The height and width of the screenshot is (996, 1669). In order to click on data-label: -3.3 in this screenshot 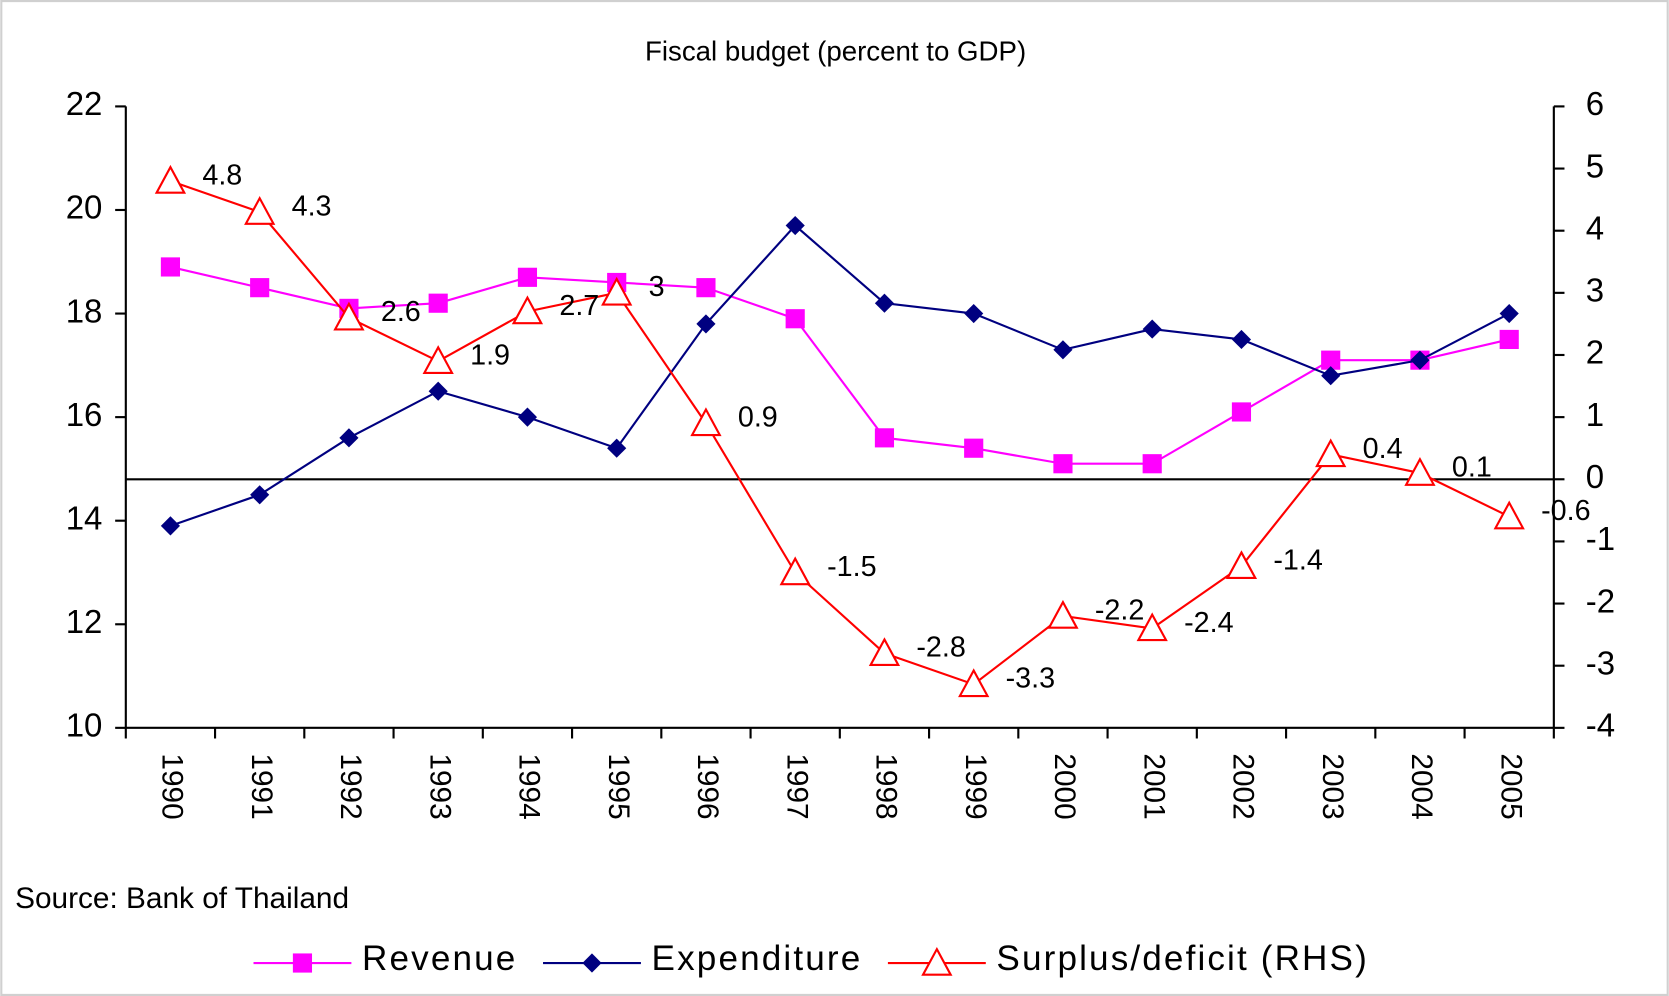, I will do `click(1031, 679)`.